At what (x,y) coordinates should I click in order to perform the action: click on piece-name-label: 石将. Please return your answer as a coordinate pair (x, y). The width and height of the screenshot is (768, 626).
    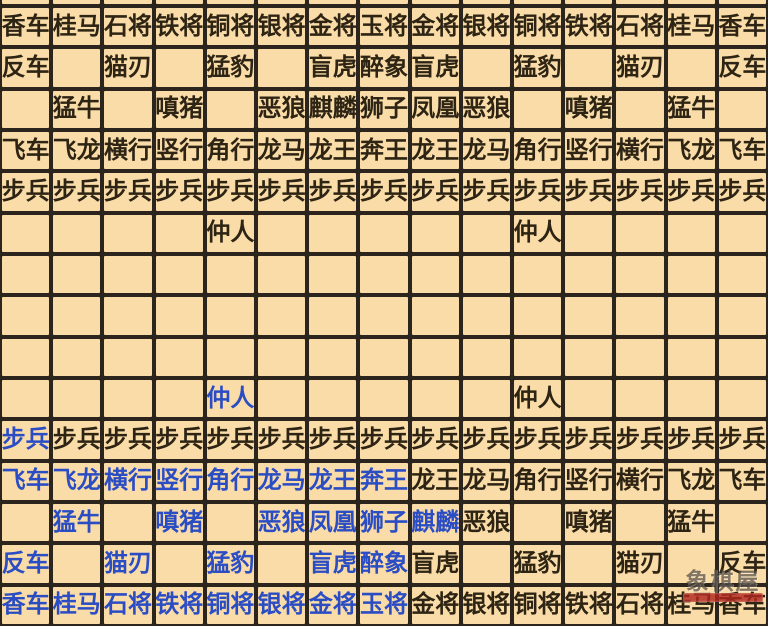
    Looking at the image, I should click on (640, 605).